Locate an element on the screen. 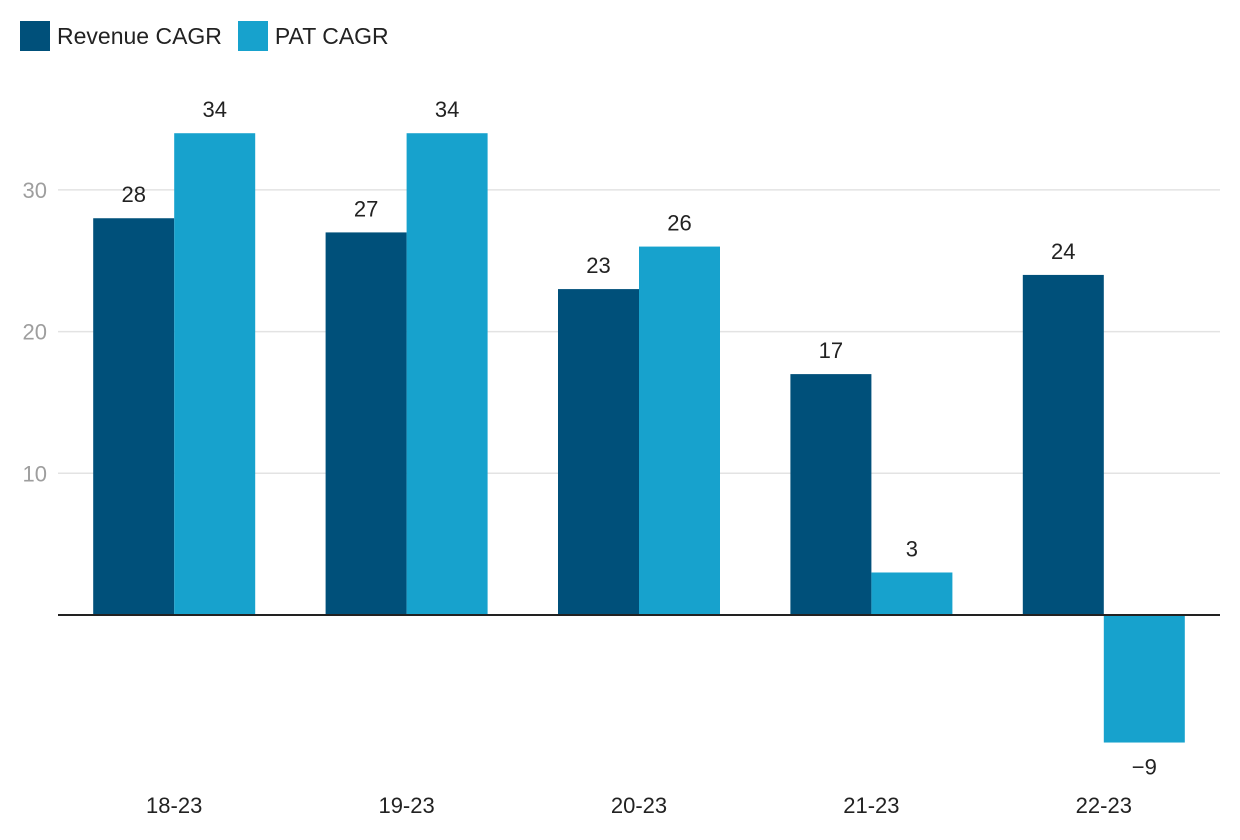 Image resolution: width=1240 pixels, height=840 pixels. x-tick-label-19-23: 19-23 is located at coordinates (406, 805).